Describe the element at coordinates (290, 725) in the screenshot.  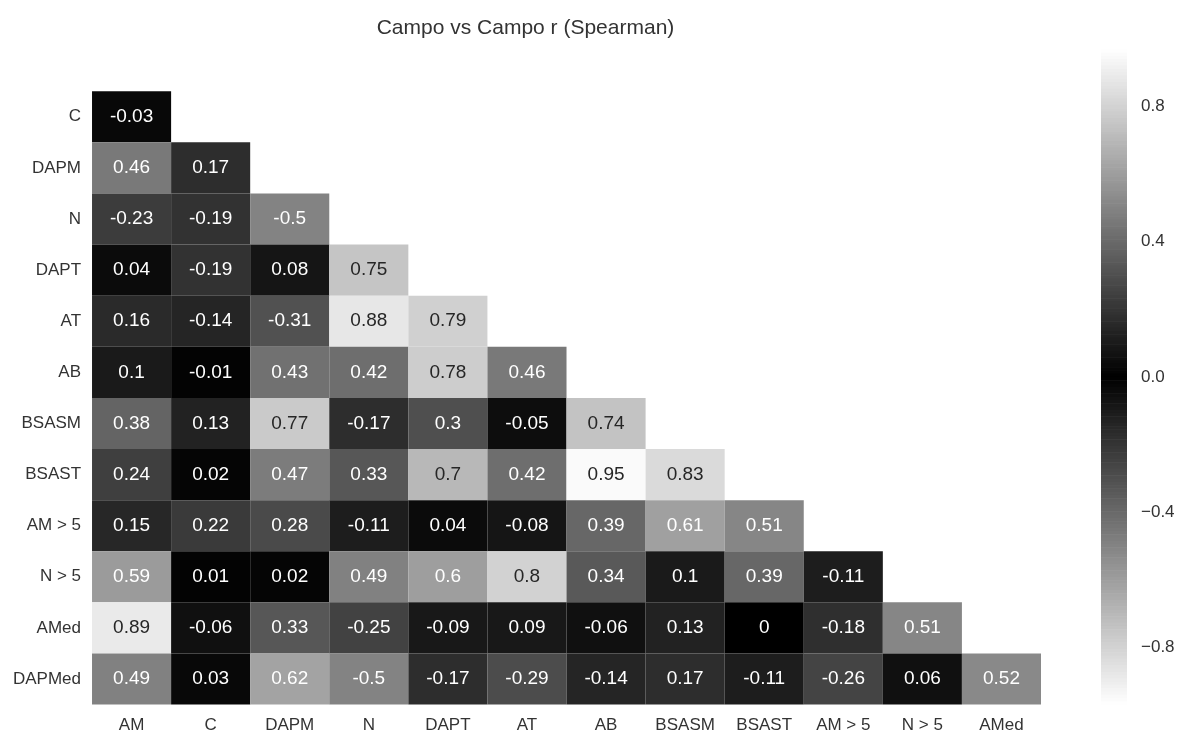
I see `x-tick-label: DAPM` at that location.